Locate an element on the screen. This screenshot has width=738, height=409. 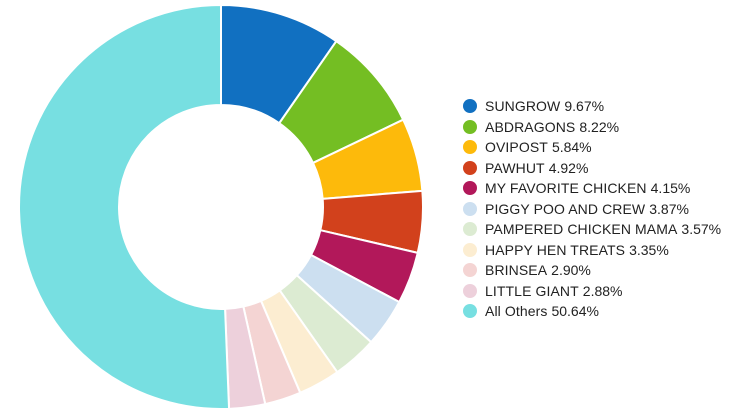
legend-item-my-favorite-chicken: MY FAVORITE CHICKEN 4.15% is located at coordinates (592, 188).